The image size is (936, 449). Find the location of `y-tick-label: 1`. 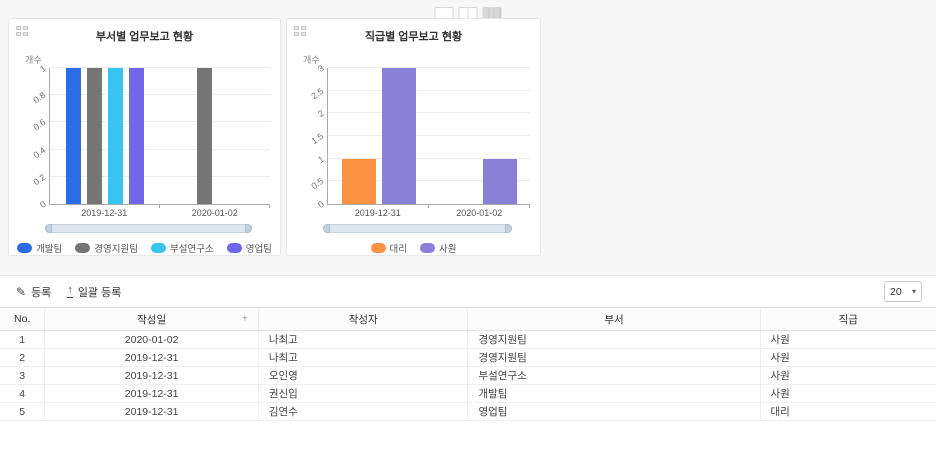

y-tick-label: 1 is located at coordinates (321, 159).